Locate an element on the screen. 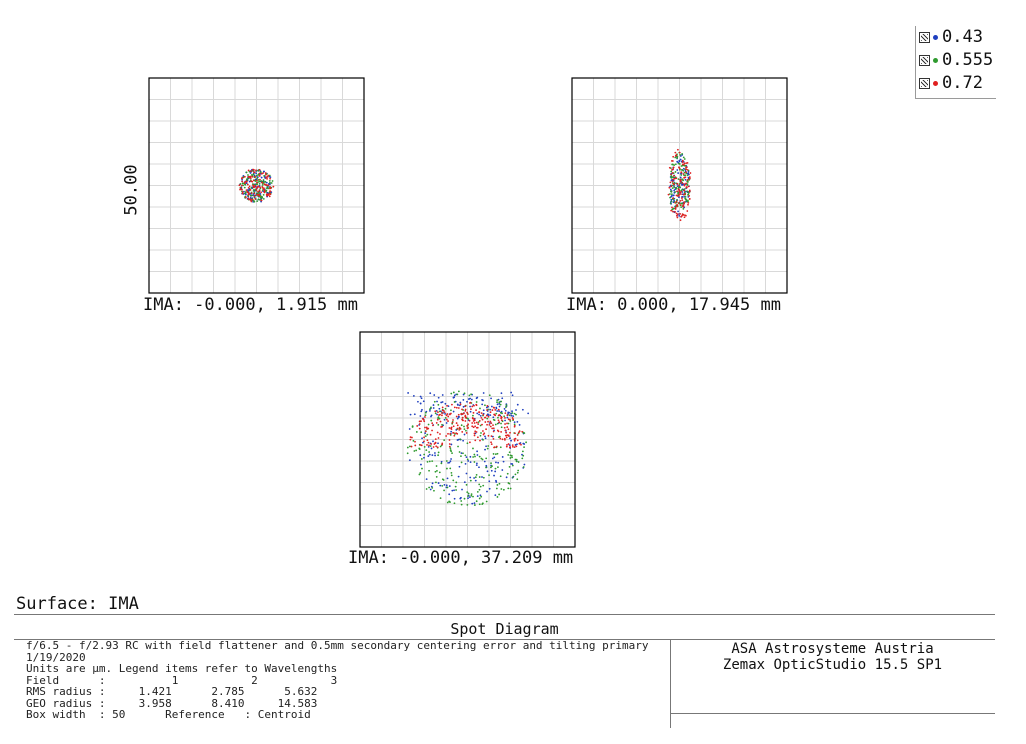 The height and width of the screenshot is (744, 1026). legend-item-2: 0.72 is located at coordinates (956, 83).